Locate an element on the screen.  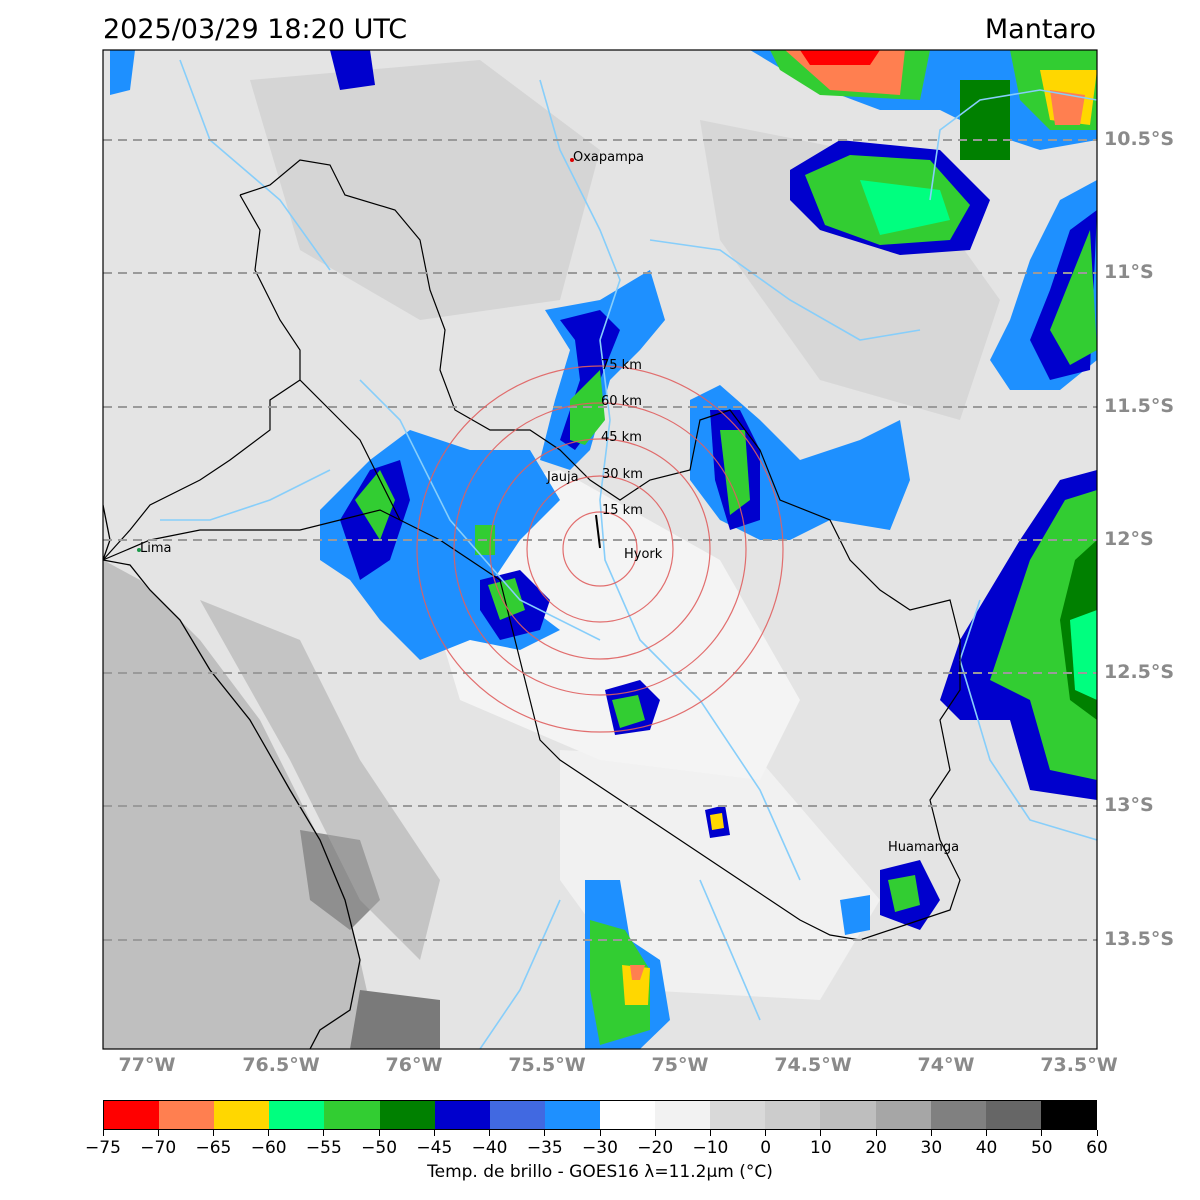
coastline is located at coordinates (232, 776).